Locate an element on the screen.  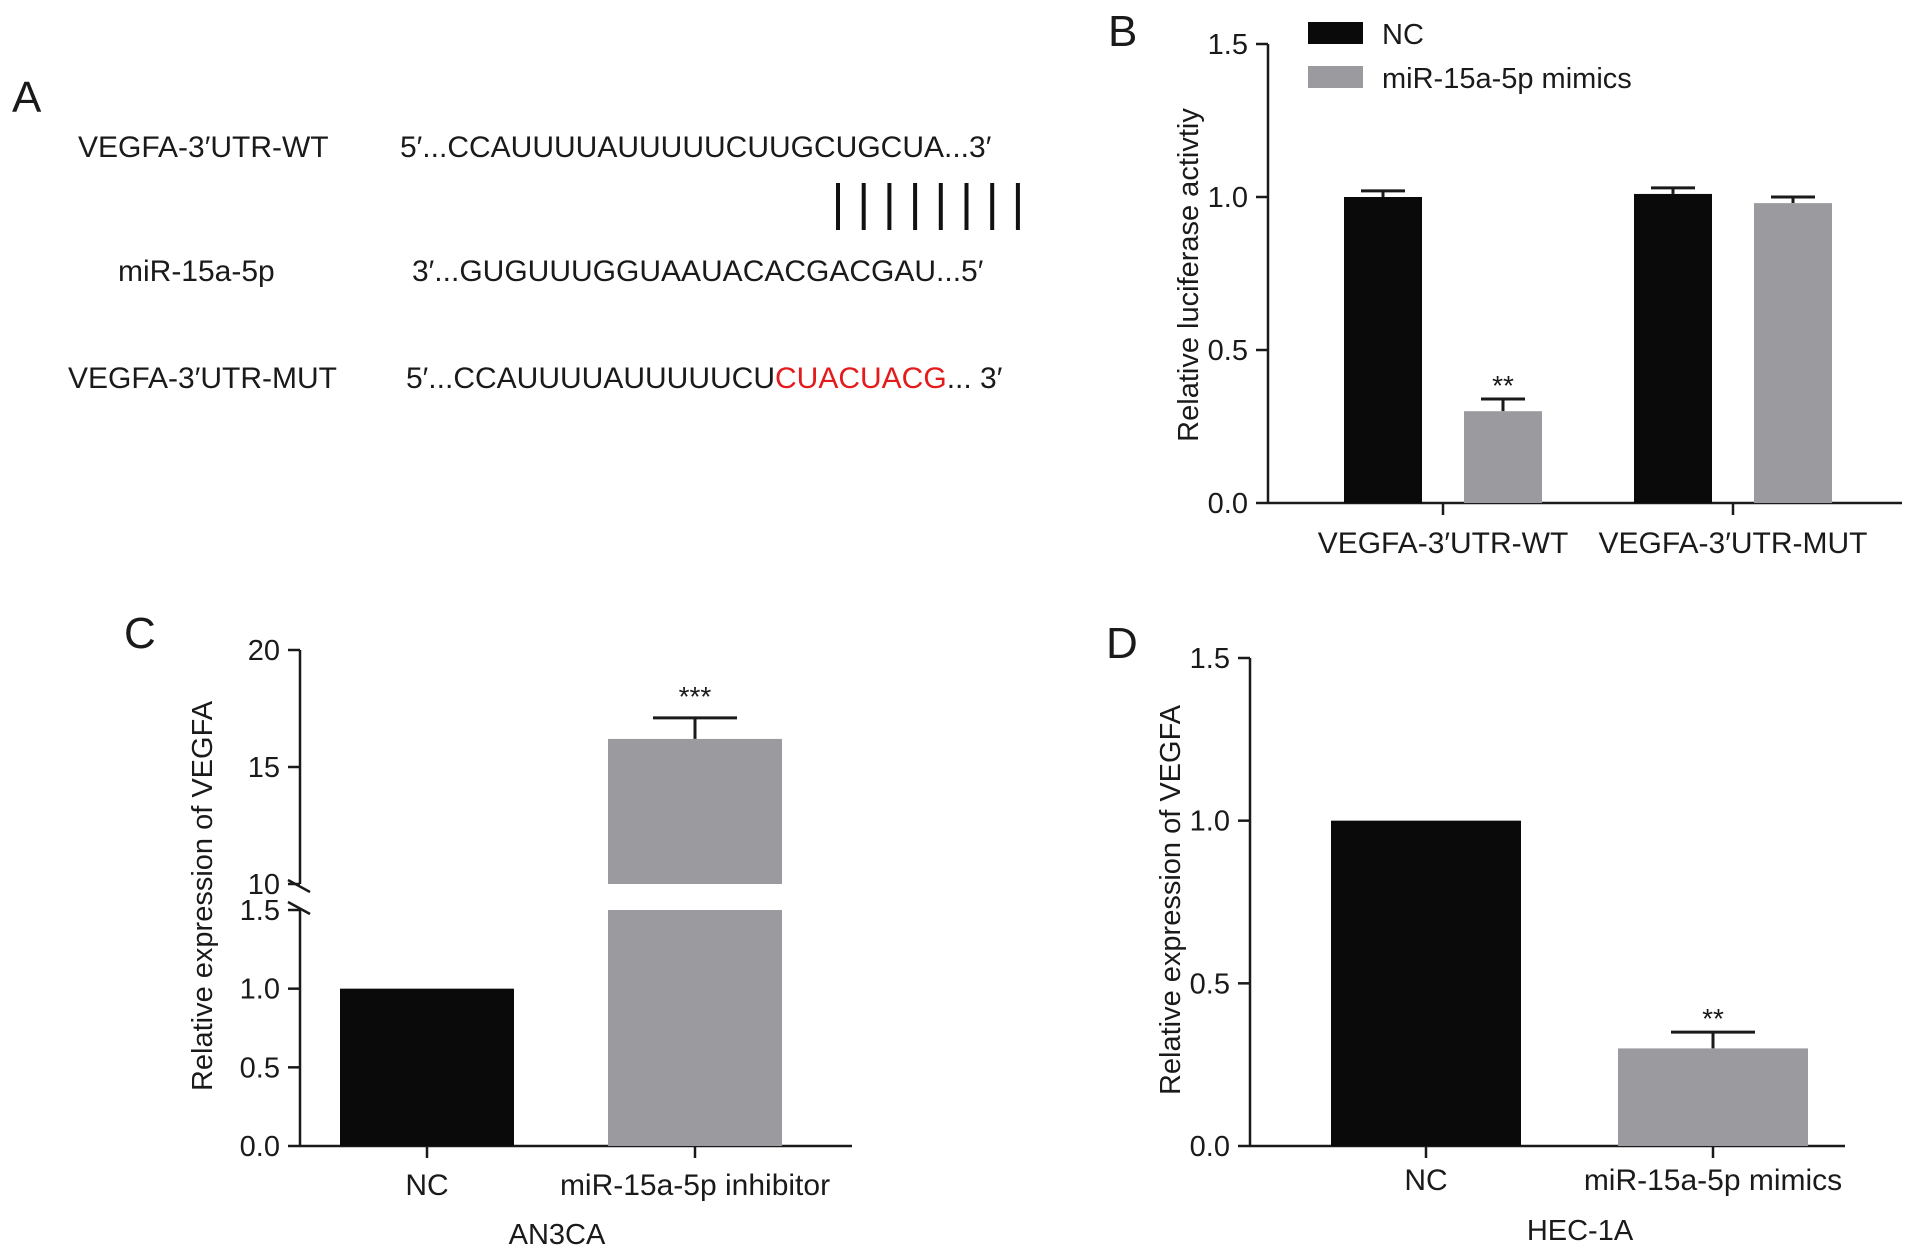
wt-sequence: 5′...CCAUUUUAUUUUUCUUGCUGCUA...3′ is located at coordinates (696, 147).